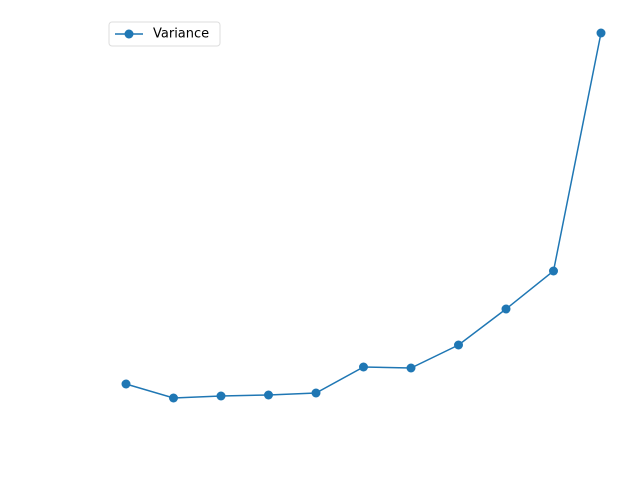 This screenshot has width=640, height=480. What do you see at coordinates (129, 34) in the screenshot?
I see `legend-marker` at bounding box center [129, 34].